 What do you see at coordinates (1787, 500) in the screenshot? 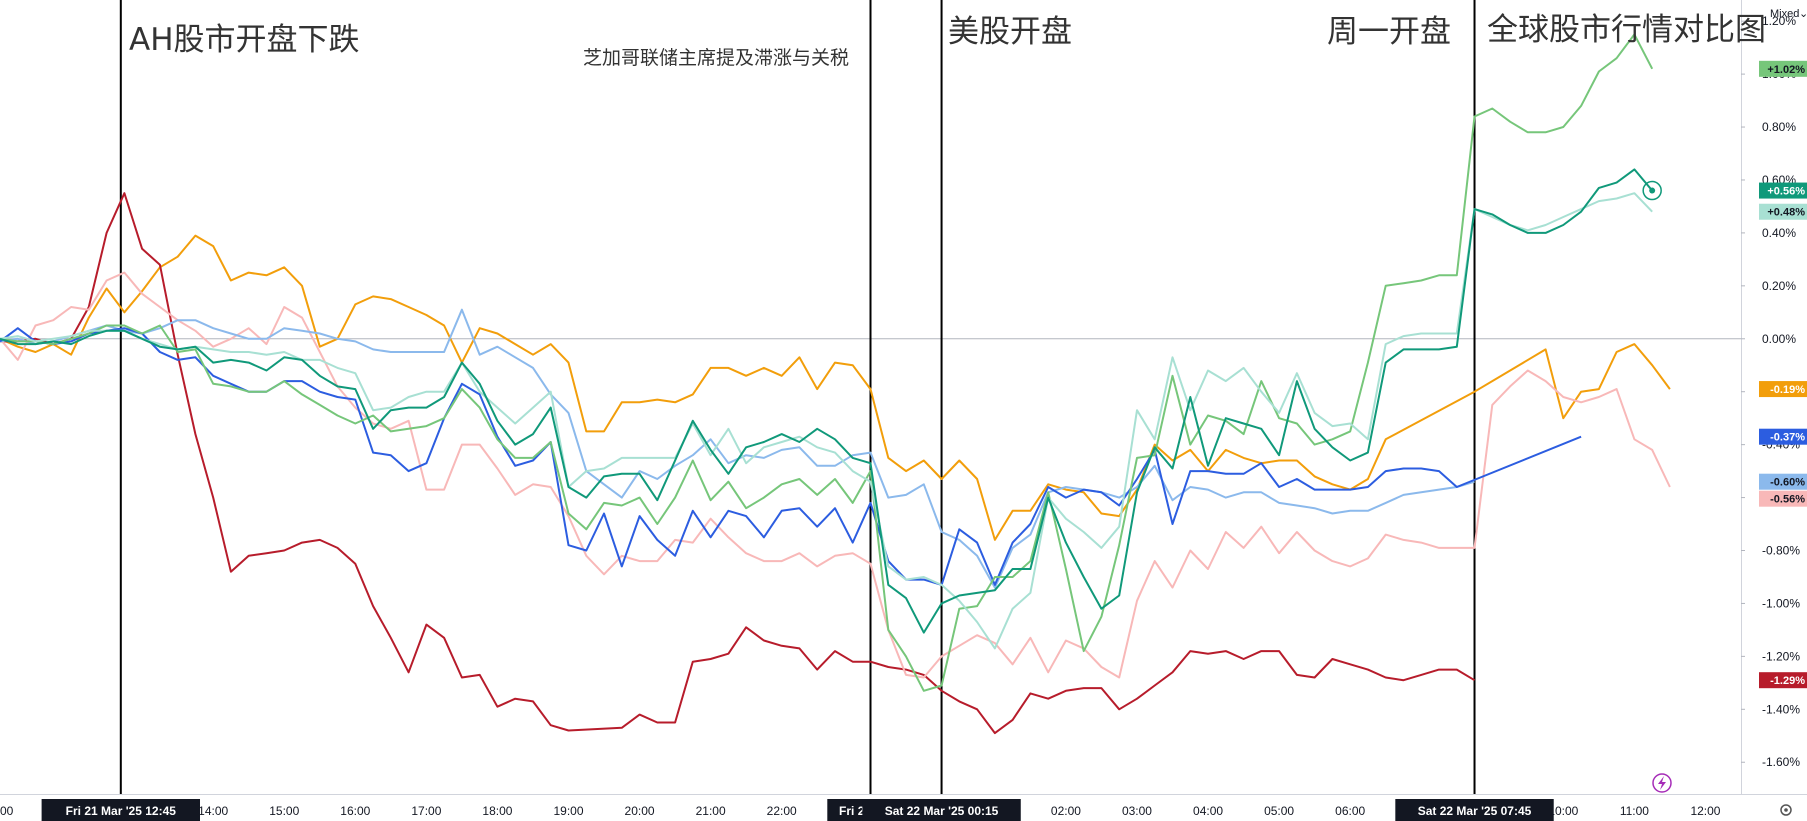
I see `last-value-badge-label: -0.56%` at bounding box center [1787, 500].